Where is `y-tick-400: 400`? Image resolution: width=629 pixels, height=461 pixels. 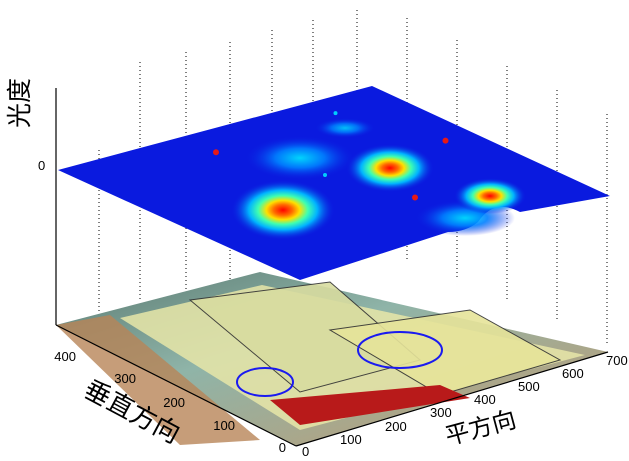 y-tick-400: 400 is located at coordinates (65, 356).